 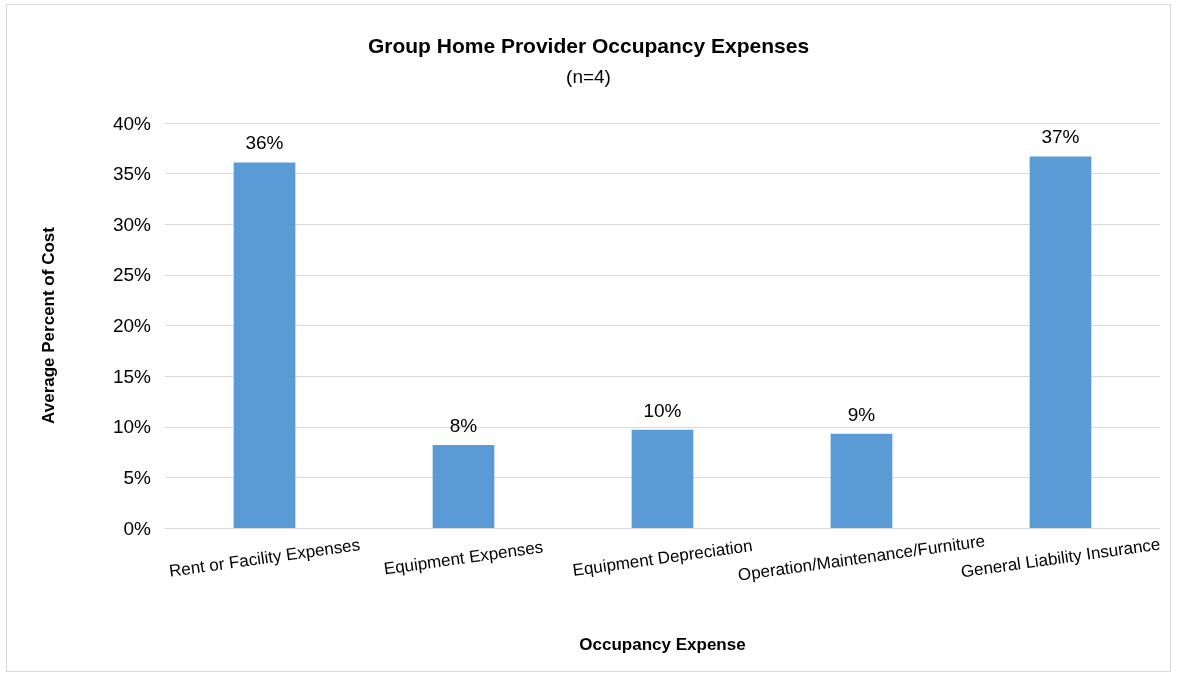 What do you see at coordinates (588, 76) in the screenshot?
I see `chart-subtitle: (n=4)` at bounding box center [588, 76].